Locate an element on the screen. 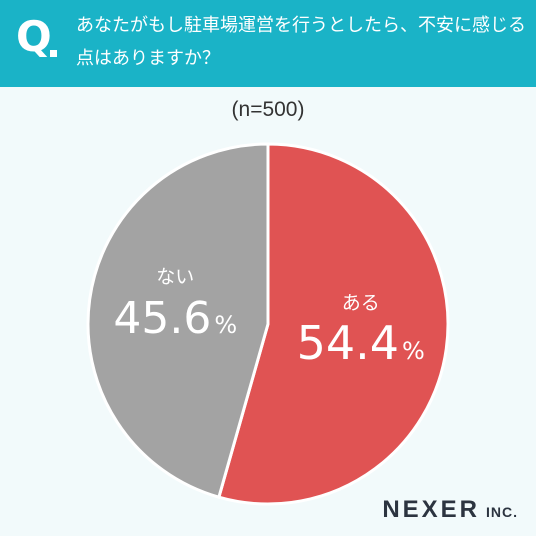  q-mark-dot is located at coordinates (53, 53).